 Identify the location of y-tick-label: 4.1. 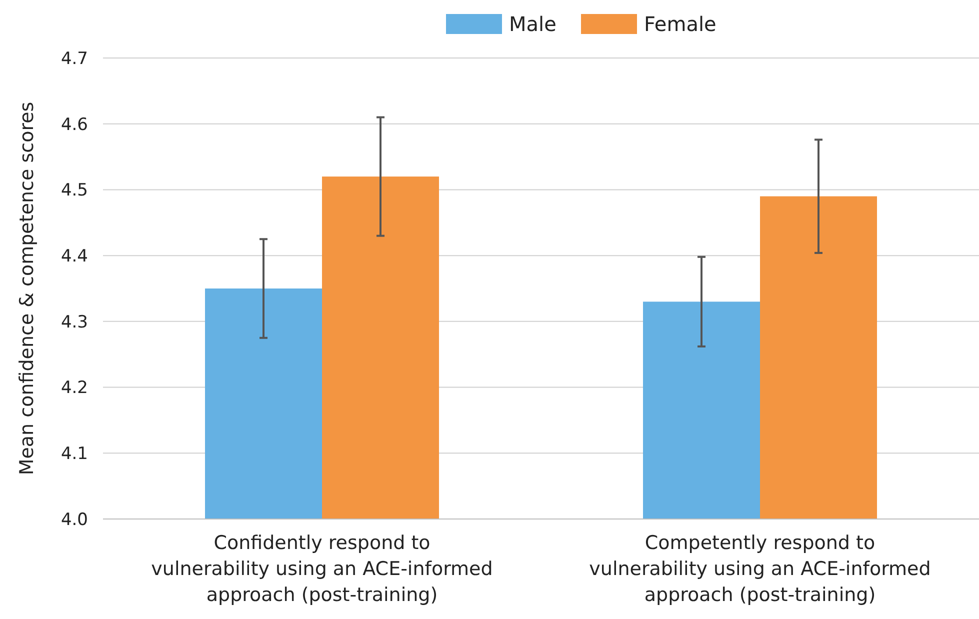
(74, 454).